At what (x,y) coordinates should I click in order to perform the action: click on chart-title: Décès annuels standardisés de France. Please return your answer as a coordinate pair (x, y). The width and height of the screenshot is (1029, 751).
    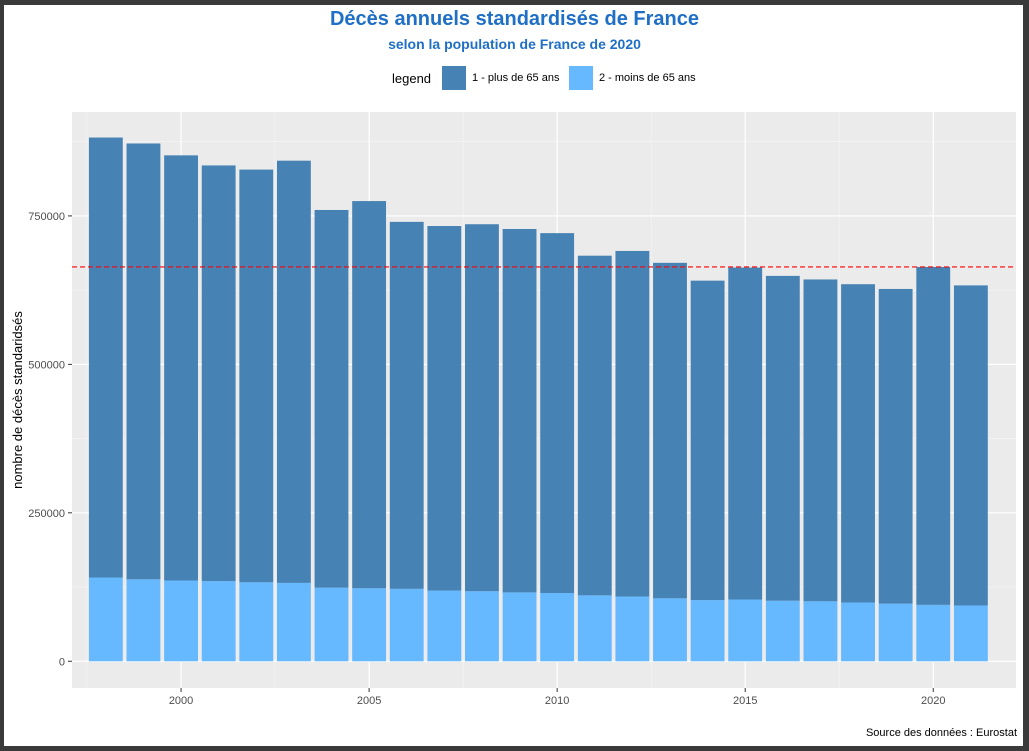
    Looking at the image, I should click on (514, 19).